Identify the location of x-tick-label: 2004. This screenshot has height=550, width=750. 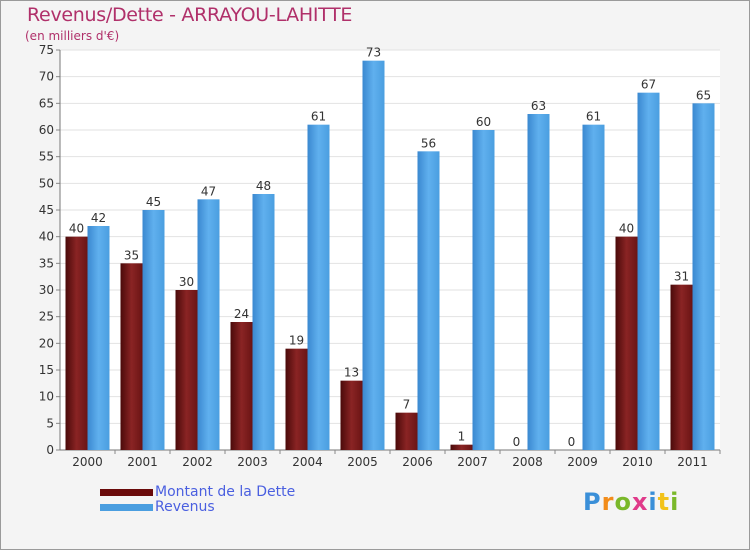
(307, 462).